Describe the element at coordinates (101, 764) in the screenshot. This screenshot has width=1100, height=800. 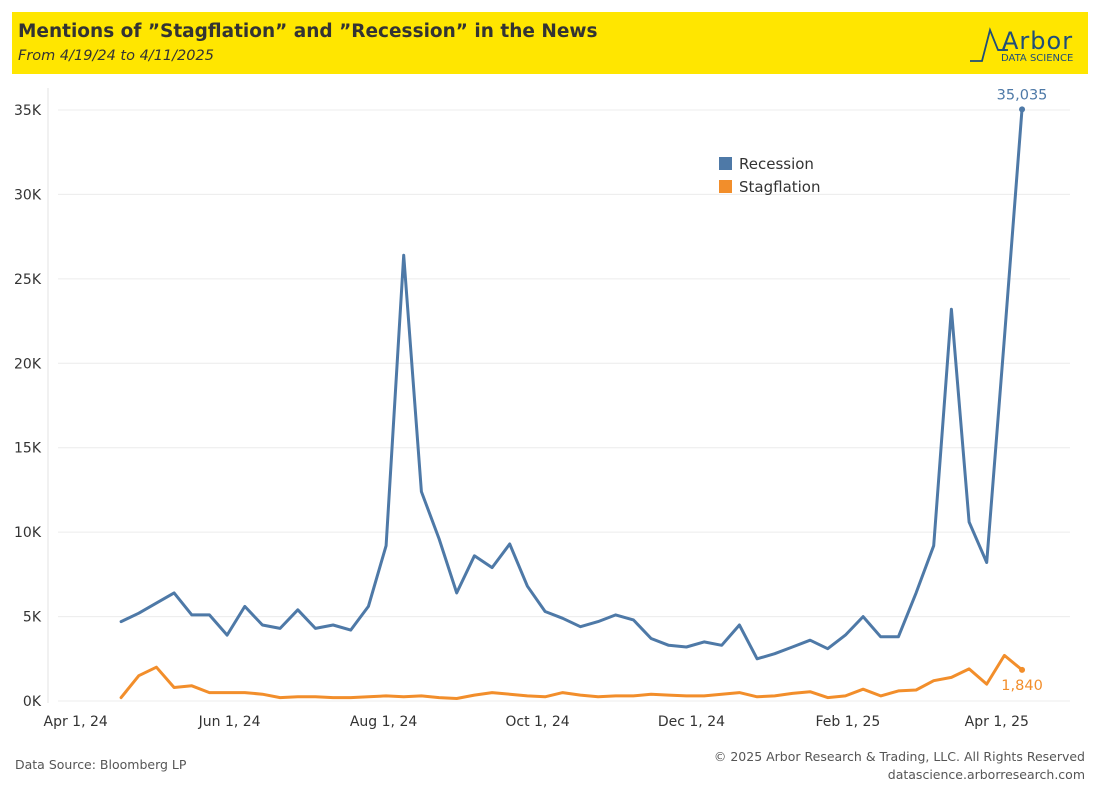
I see `data-source: Data Source: Bloomberg LP` at that location.